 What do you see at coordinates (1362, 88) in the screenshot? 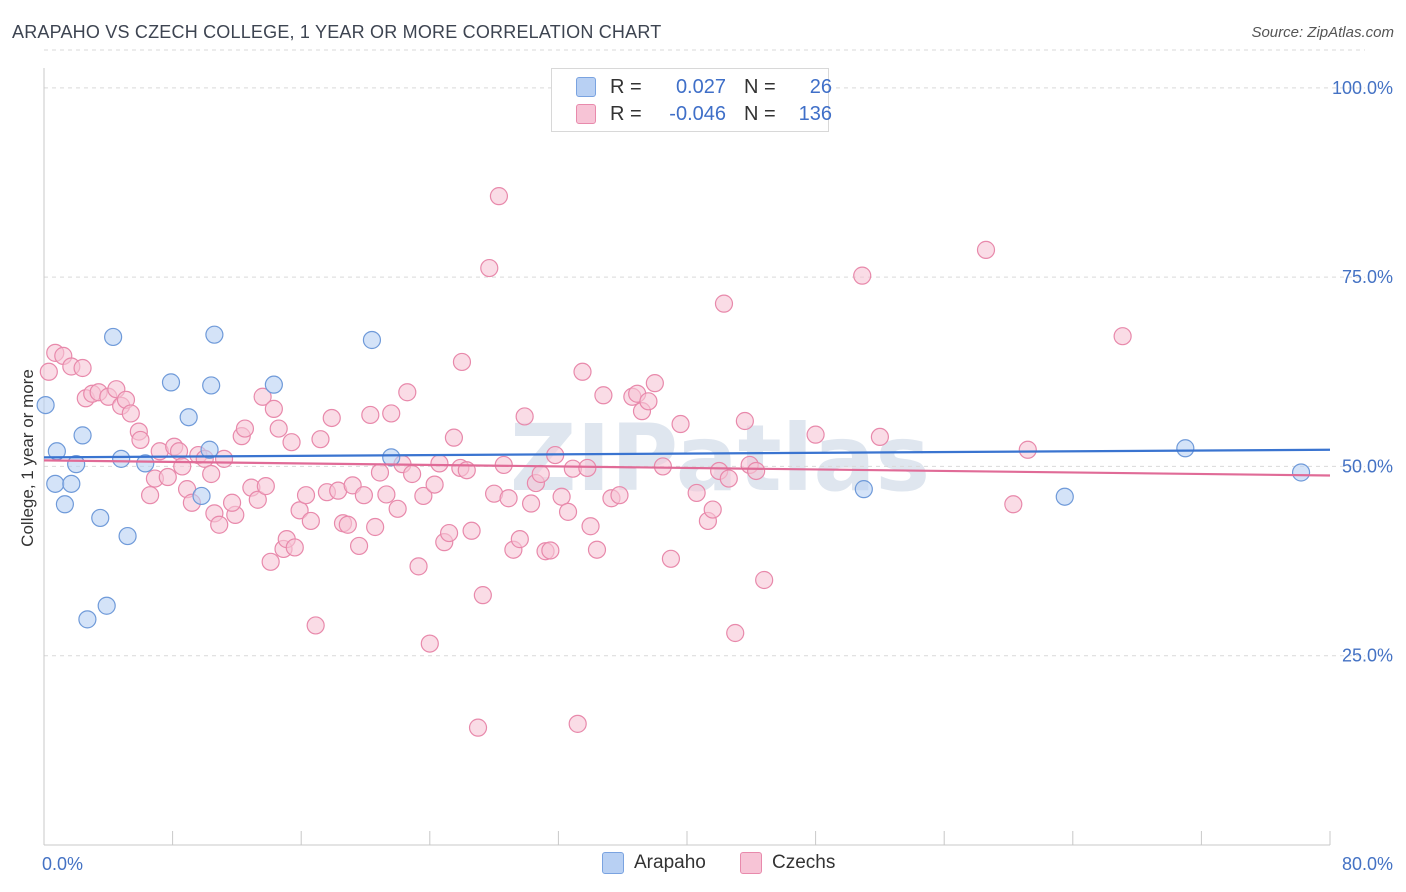
I see `y-tick-label: 100.0%` at bounding box center [1362, 88].